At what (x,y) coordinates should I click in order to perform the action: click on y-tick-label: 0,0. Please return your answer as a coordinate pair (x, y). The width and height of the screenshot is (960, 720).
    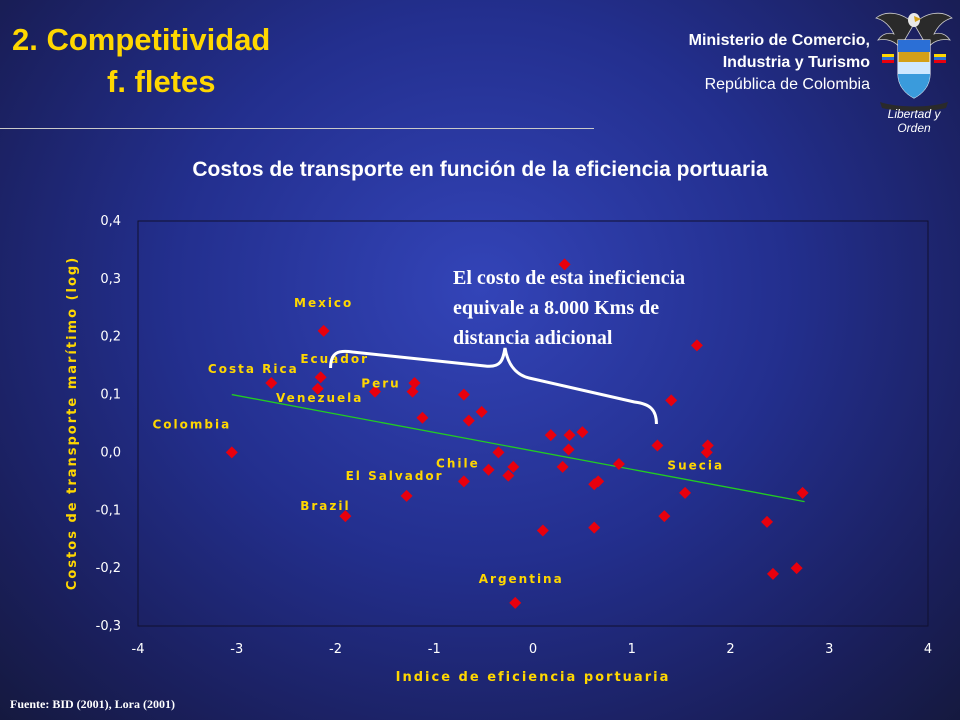
    Looking at the image, I should click on (110, 452).